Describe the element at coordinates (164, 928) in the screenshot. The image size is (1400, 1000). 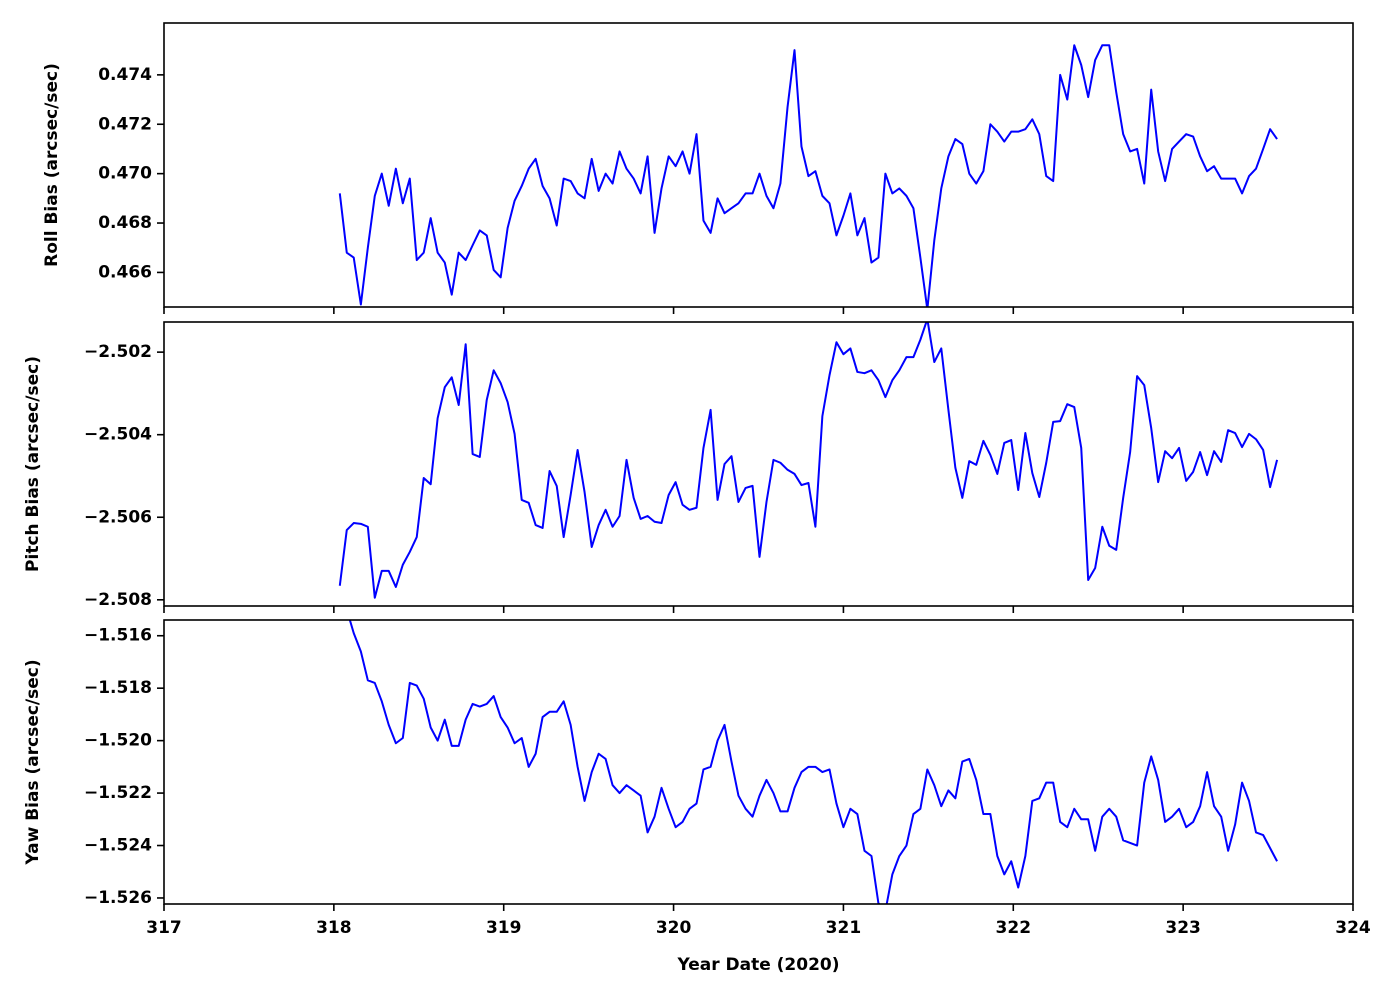
I see `x-tick-label: 317` at that location.